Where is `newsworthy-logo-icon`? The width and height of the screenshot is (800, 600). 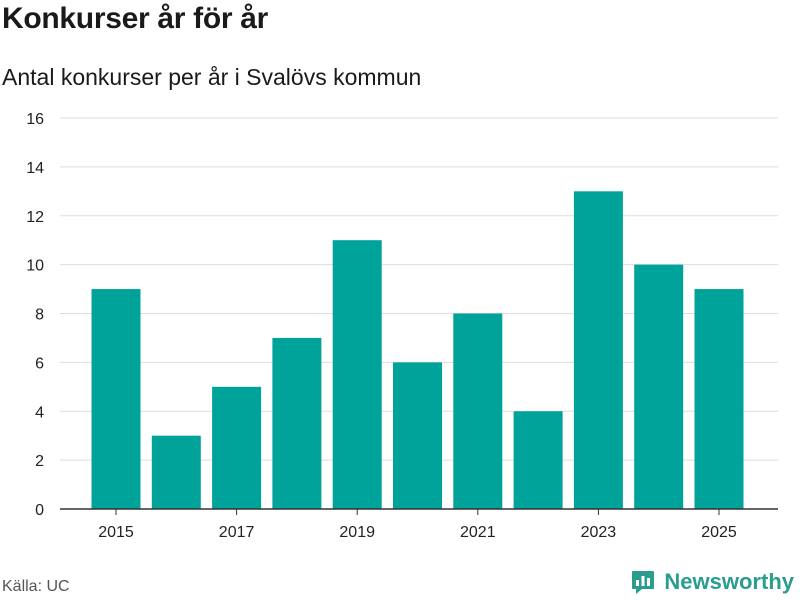 newsworthy-logo-icon is located at coordinates (643, 582).